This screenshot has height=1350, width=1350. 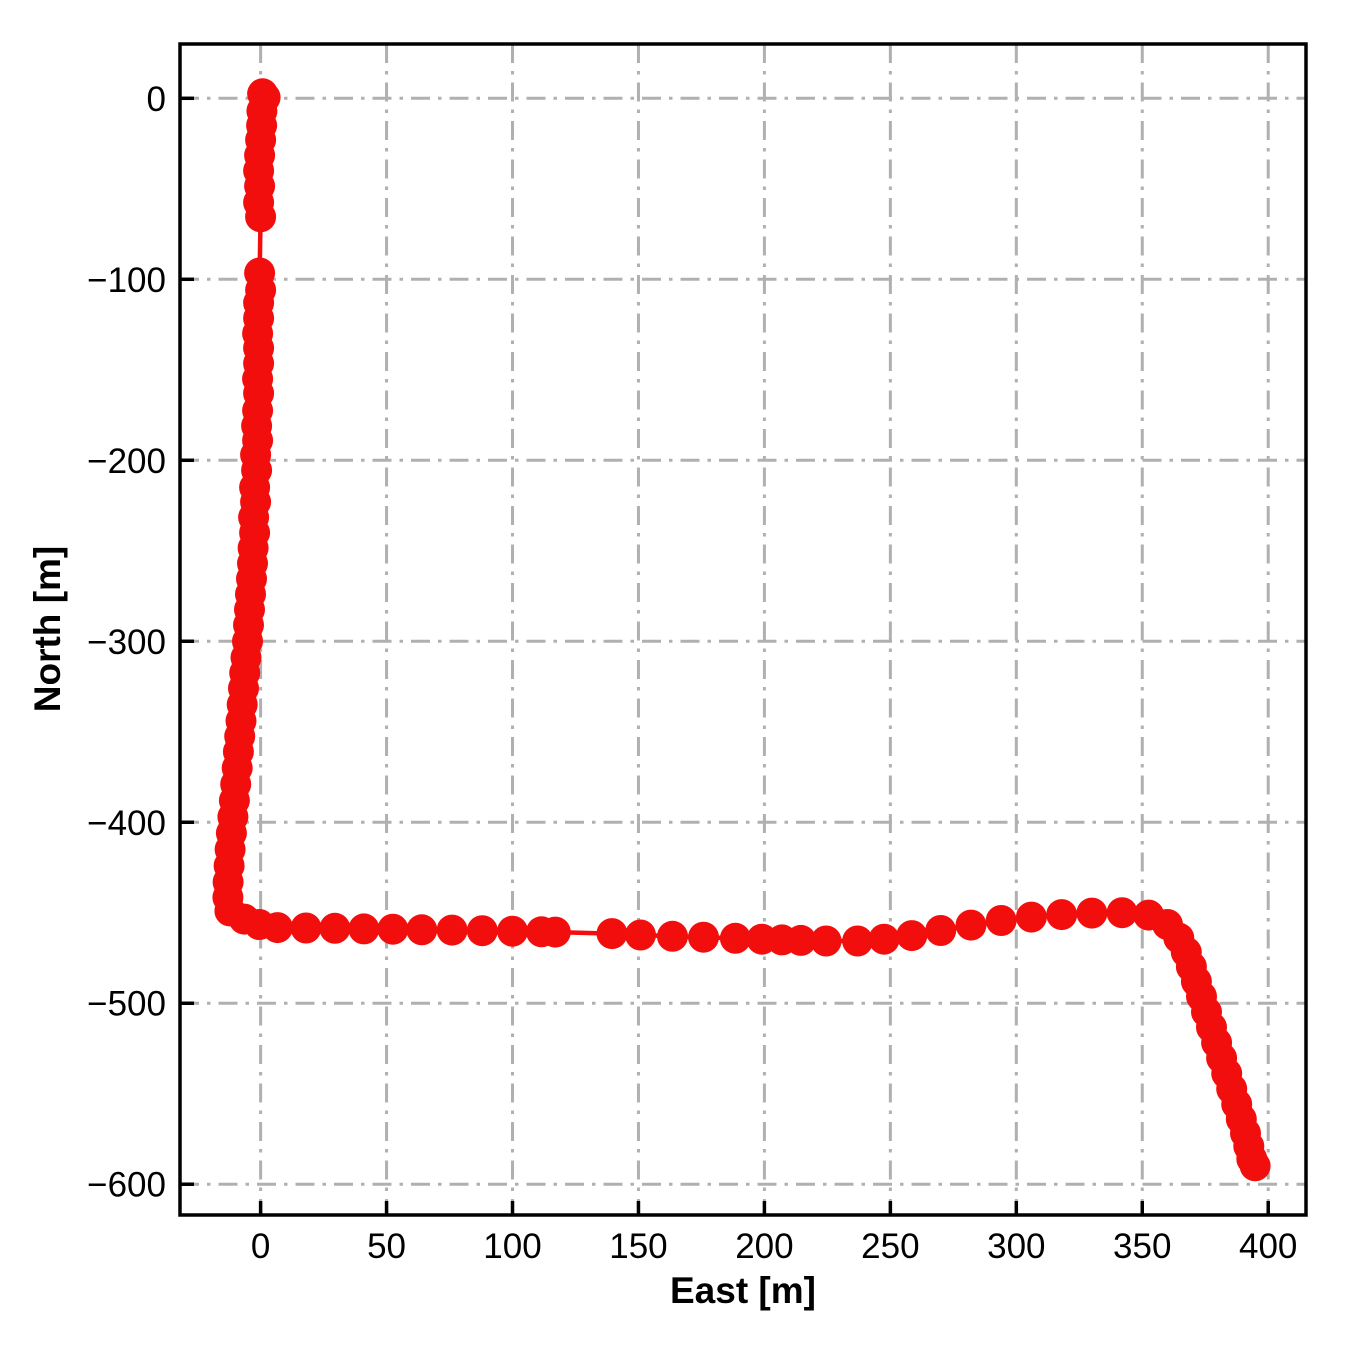 What do you see at coordinates (126, 642) in the screenshot?
I see `y-tick-label: −300` at bounding box center [126, 642].